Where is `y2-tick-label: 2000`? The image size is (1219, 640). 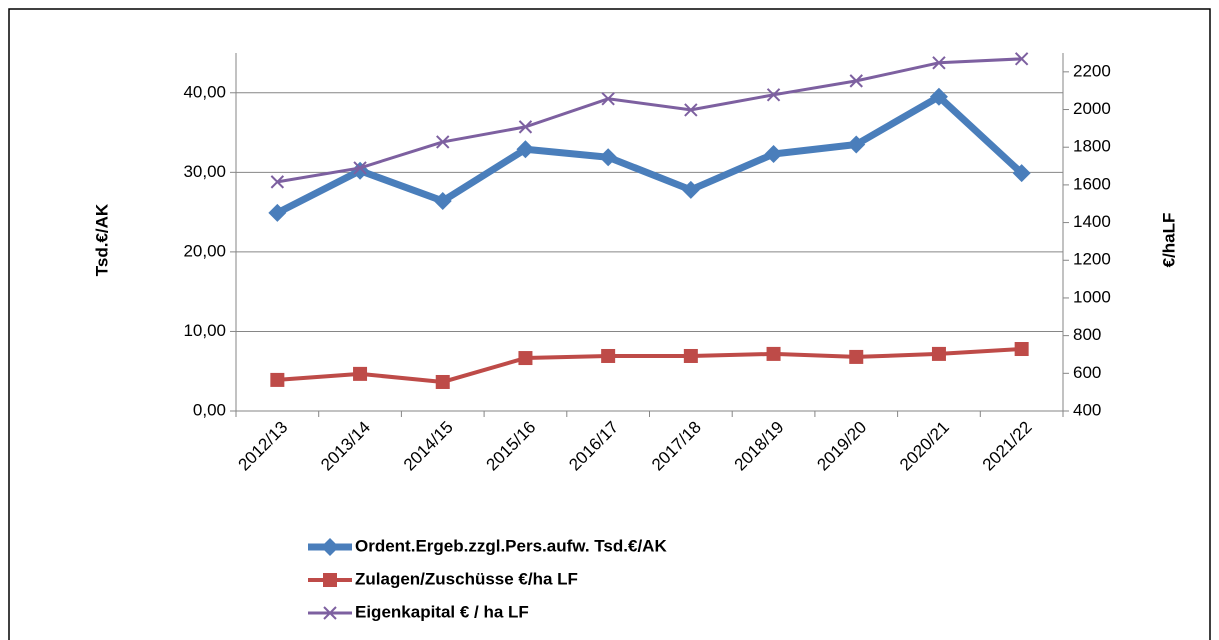 y2-tick-label: 2000 is located at coordinates (1092, 108).